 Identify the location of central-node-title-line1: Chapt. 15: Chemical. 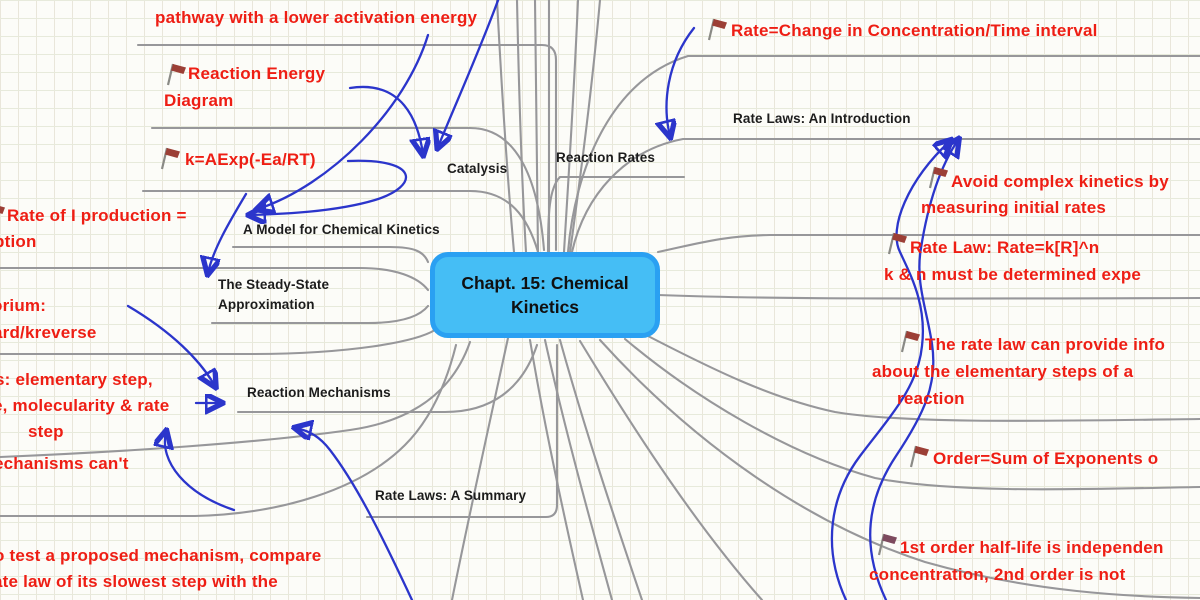
(545, 283).